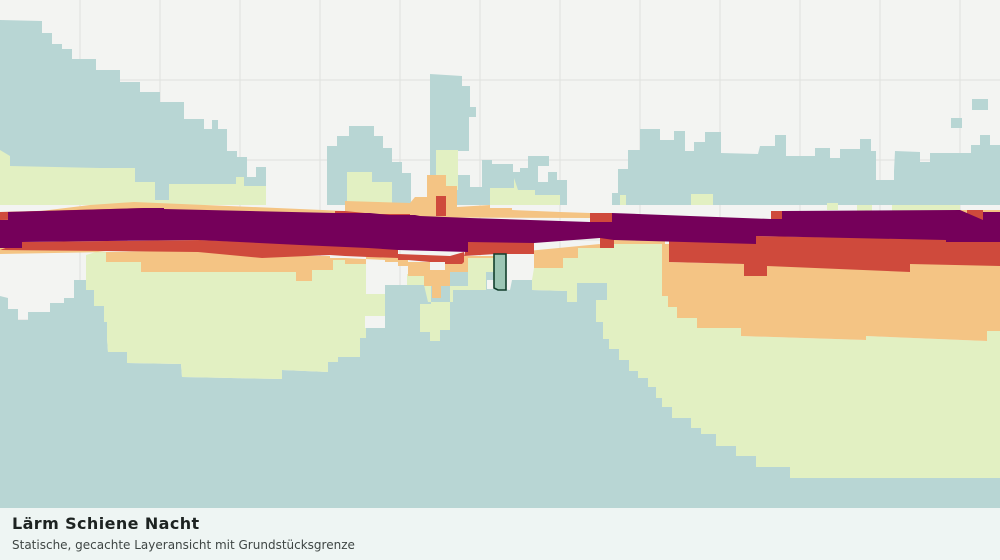 Image resolution: width=1000 pixels, height=560 pixels. Describe the element at coordinates (500, 230) in the screenshot. I see `noise-zone-highest` at that location.